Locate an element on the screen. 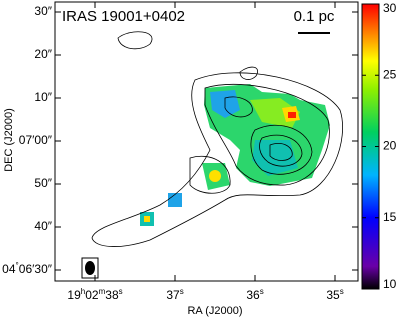 This screenshot has height=321, width=396. x-axis-label: RA (J2000) is located at coordinates (214, 311).